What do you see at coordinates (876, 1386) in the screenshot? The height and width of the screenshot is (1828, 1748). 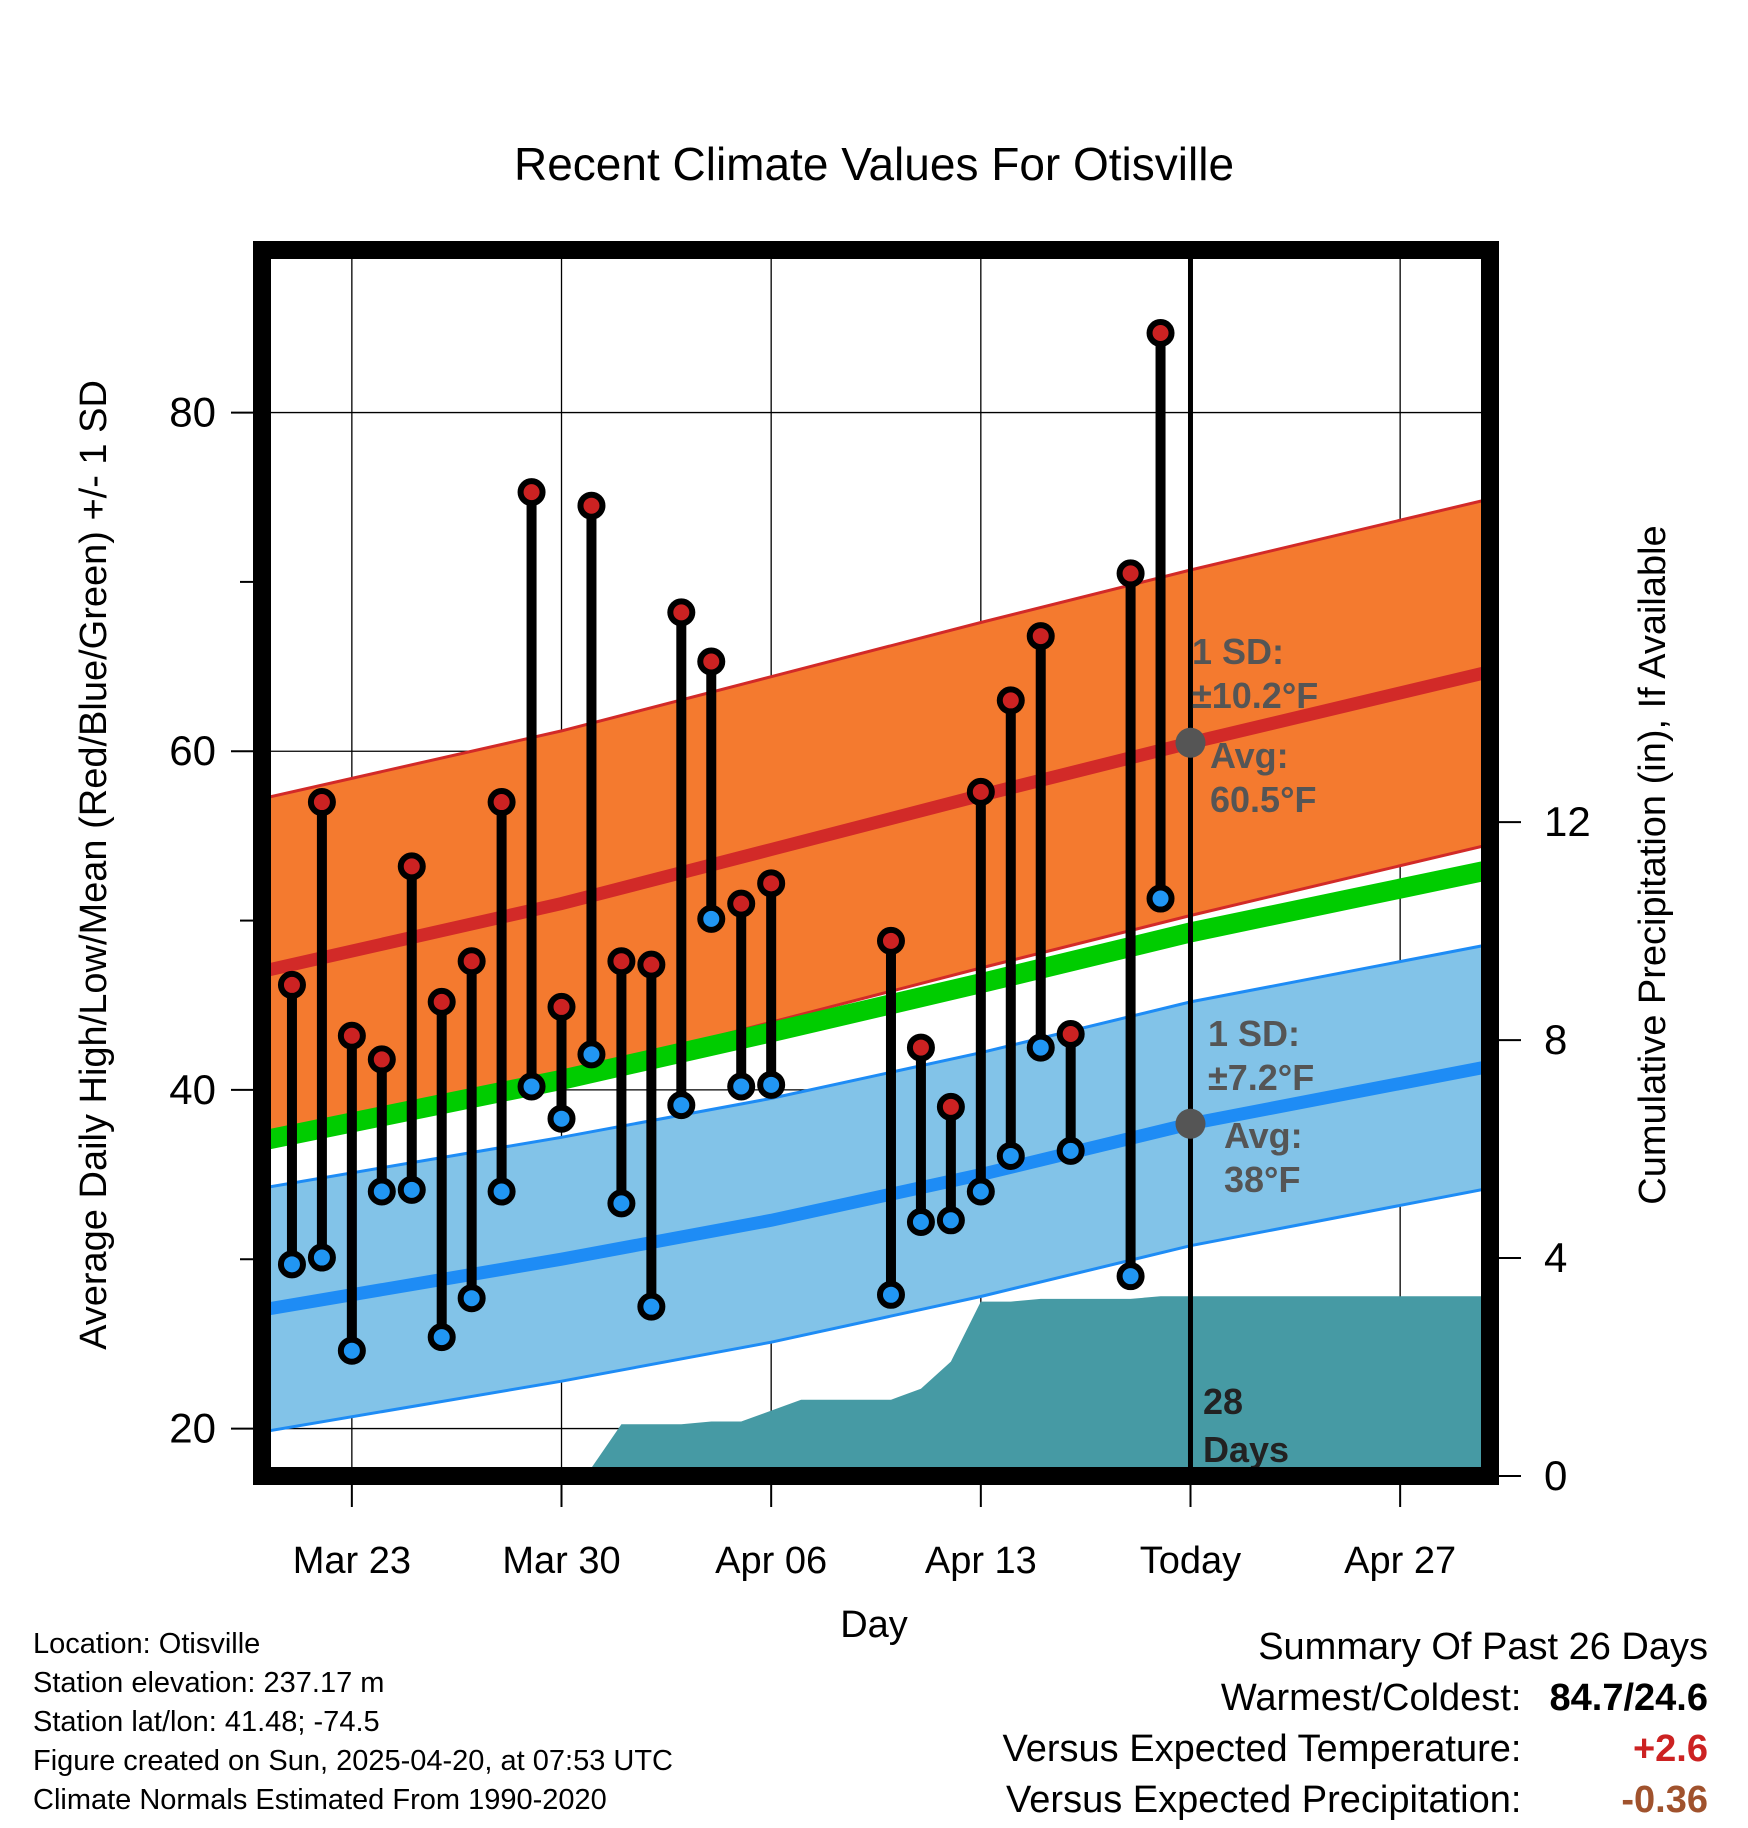 I see `precip-area` at bounding box center [876, 1386].